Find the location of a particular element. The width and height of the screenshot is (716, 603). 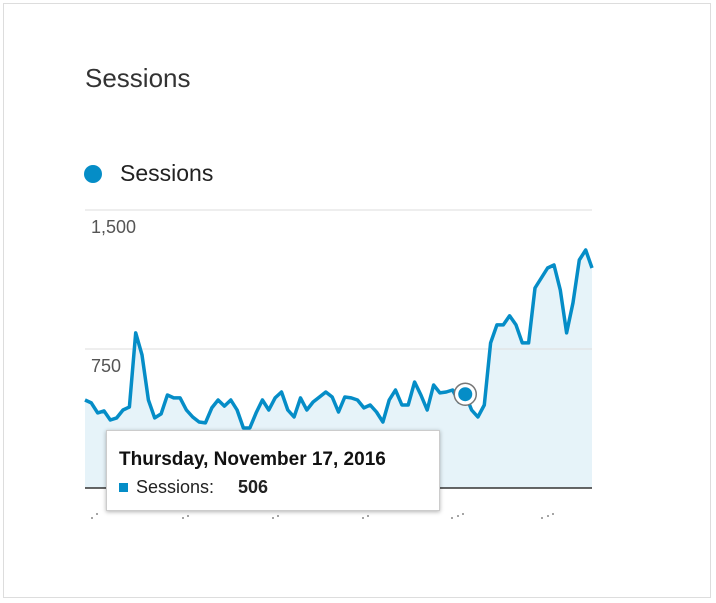

tooltip-label: Sessions: is located at coordinates (175, 487).